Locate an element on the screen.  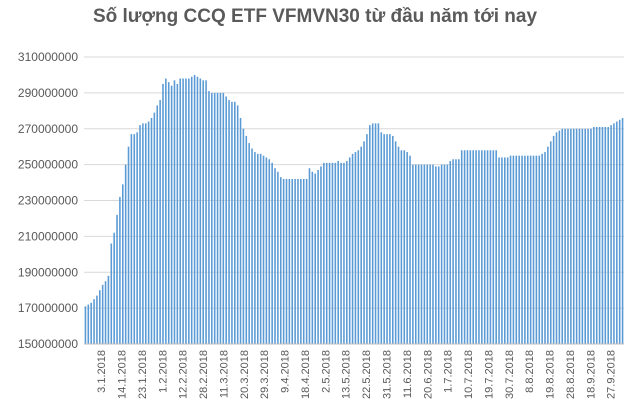
y-tick-label: 230000000 is located at coordinates (48, 201).